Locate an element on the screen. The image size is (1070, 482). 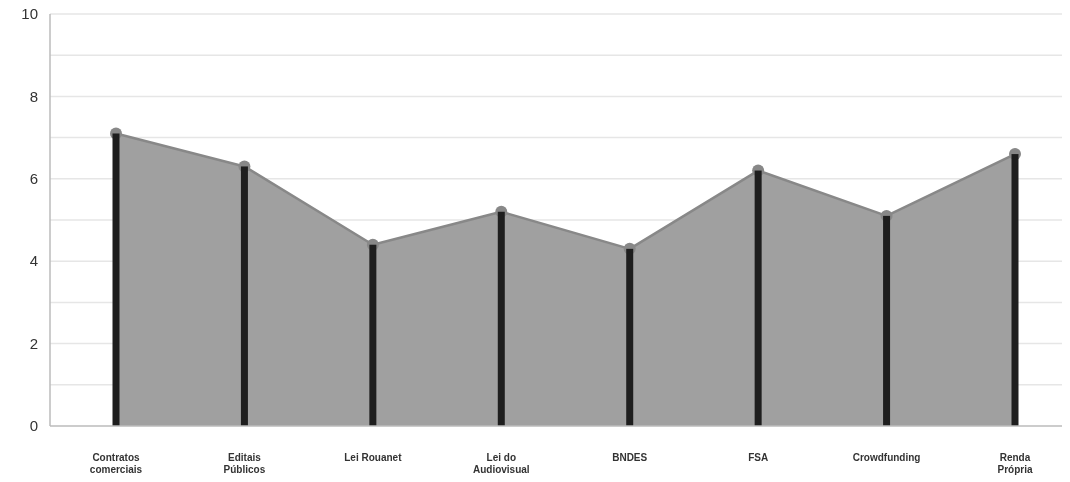
x-tick-label: Renda Própria is located at coordinates (1015, 463).